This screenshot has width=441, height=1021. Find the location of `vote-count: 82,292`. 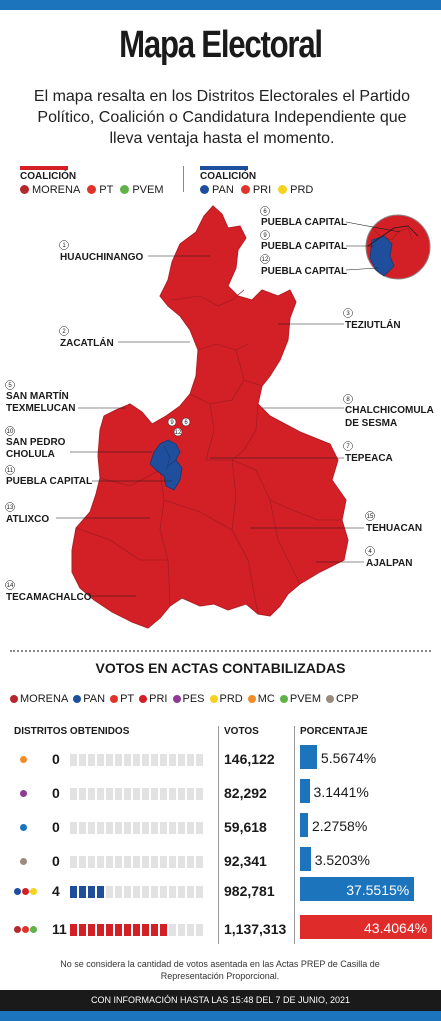

vote-count: 82,292 is located at coordinates (245, 793).